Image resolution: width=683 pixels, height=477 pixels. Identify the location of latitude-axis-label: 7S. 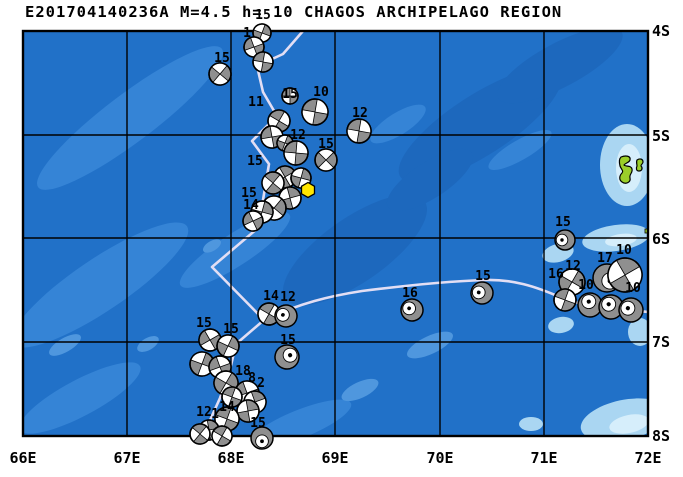
(661, 342).